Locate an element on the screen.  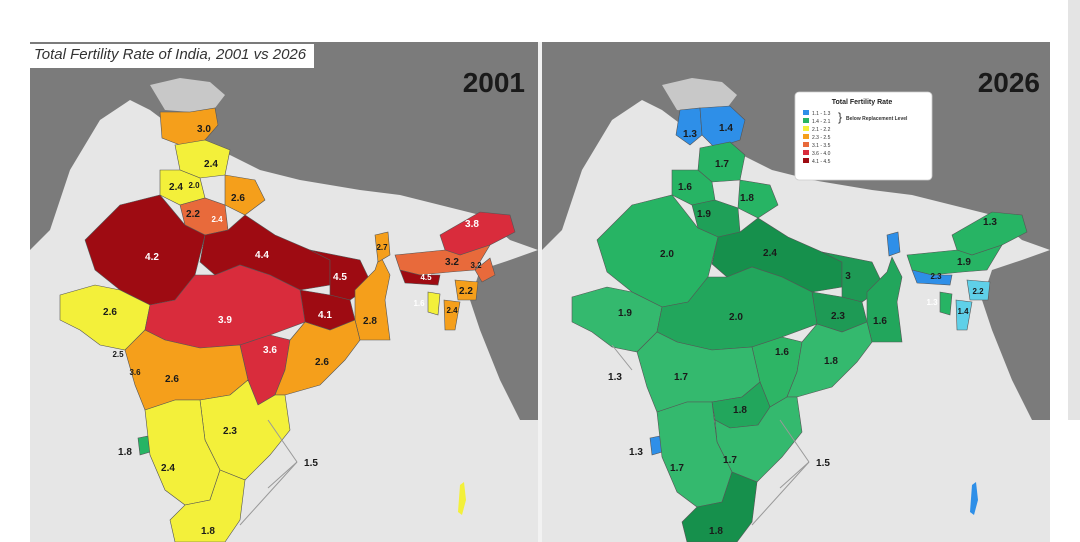
state-nagaland is located at coordinates (485, 270).